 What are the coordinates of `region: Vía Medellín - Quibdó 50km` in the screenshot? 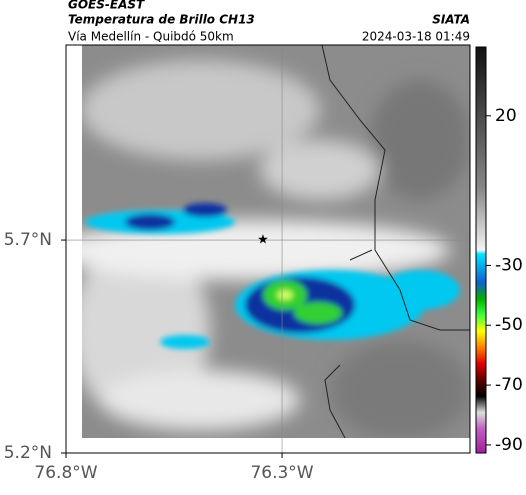 It's located at (151, 37).